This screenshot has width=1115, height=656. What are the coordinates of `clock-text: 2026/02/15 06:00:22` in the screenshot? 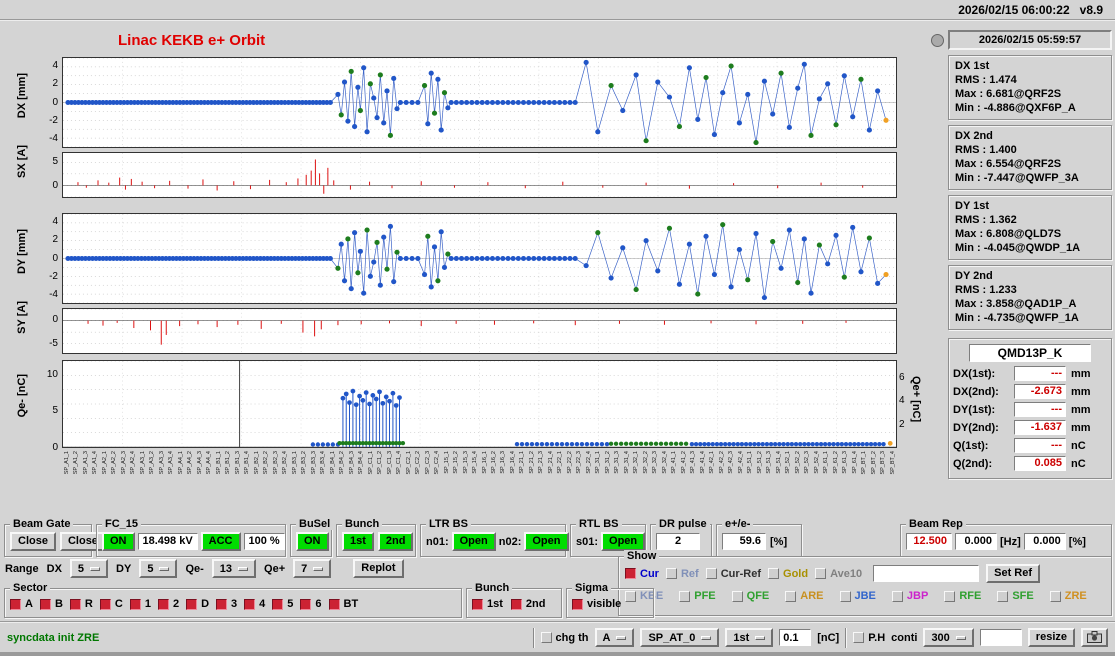 It's located at (1014, 10).